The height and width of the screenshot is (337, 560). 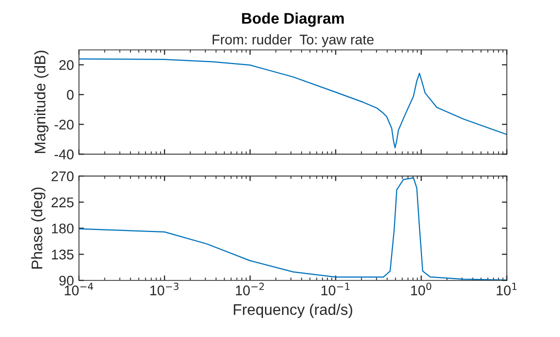 I want to click on y-axis-title: Phase (deg), so click(x=38, y=228).